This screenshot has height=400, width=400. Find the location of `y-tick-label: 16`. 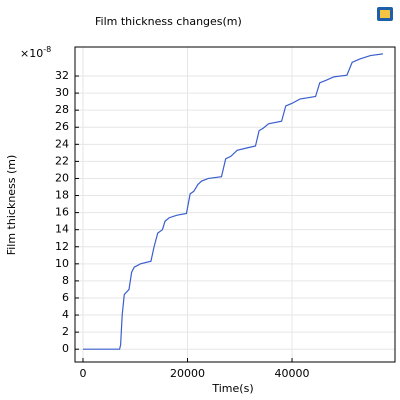

y-tick-label: 16 is located at coordinates (62, 212).